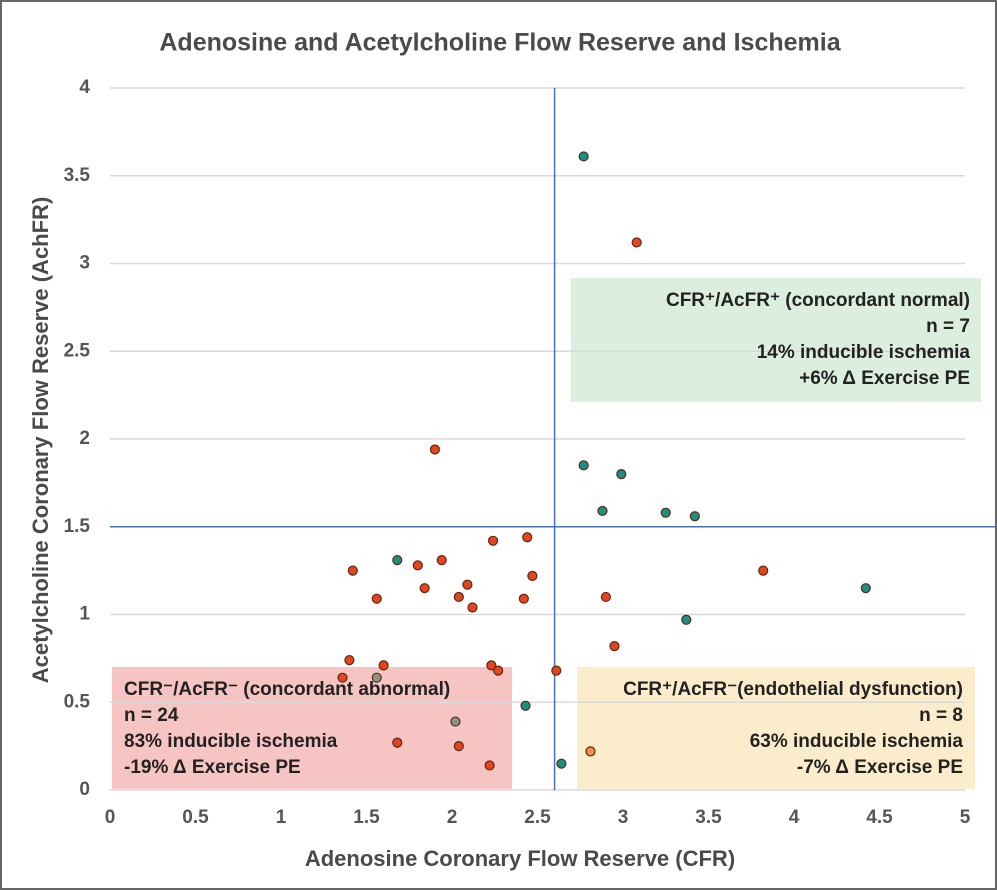 The width and height of the screenshot is (997, 890). Describe the element at coordinates (151, 715) in the screenshot. I see `annotation-text: n = 24` at that location.